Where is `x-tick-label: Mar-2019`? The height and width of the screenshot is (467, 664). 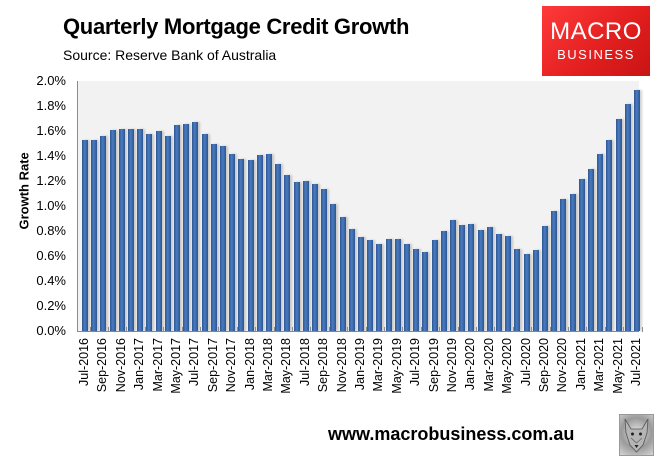
x-tick-label: Mar-2019 is located at coordinates (378, 365).